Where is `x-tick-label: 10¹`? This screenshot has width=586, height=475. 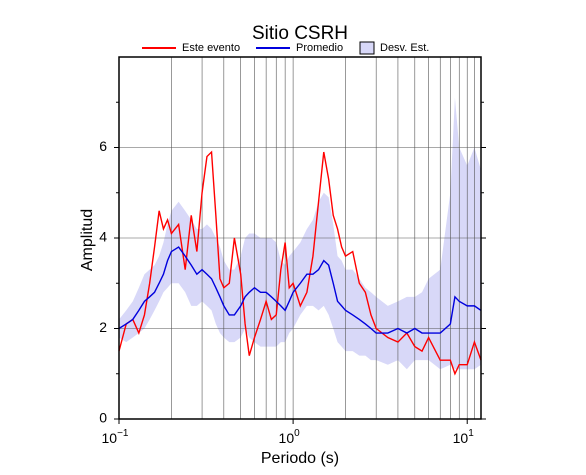 x-tick-label: 10¹ is located at coordinates (464, 437).